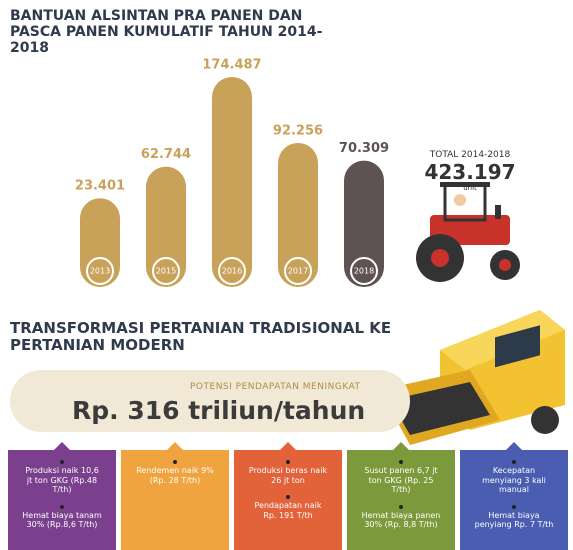 The image size is (573, 550). What do you see at coordinates (514, 480) in the screenshot?
I see `benefit-text: Kecepatan menyiang 3 kali manual` at bounding box center [514, 480].